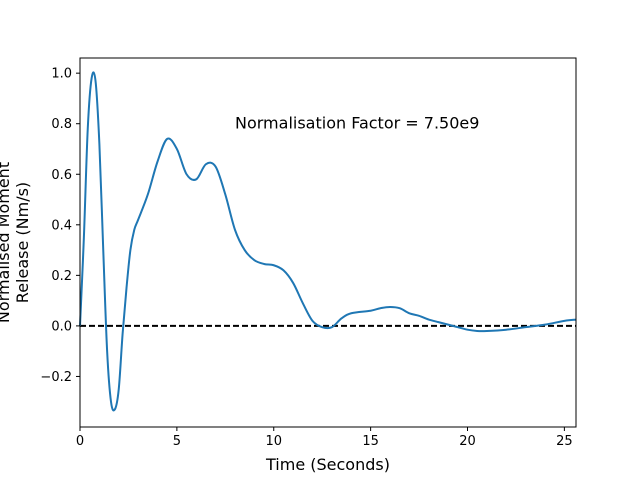 Image resolution: width=640 pixels, height=480 pixels. I want to click on x-tick-label: 10, so click(273, 441).